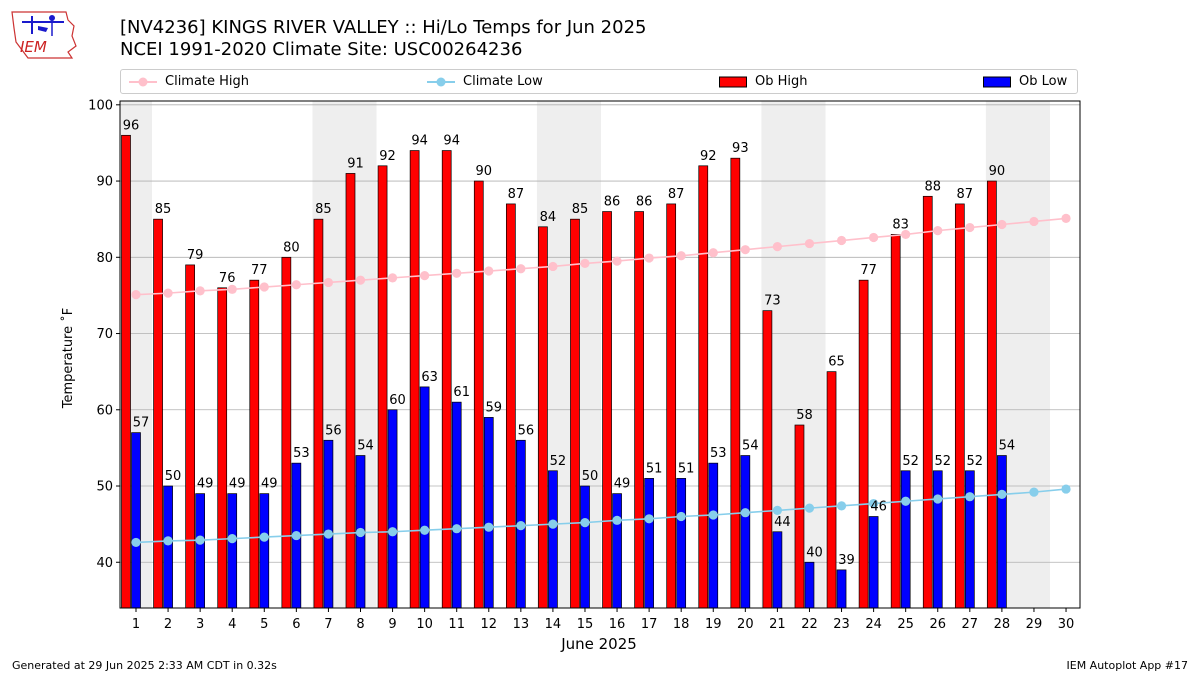  Describe the element at coordinates (997, 81) in the screenshot. I see `ob-low-swatch-icon` at that location.